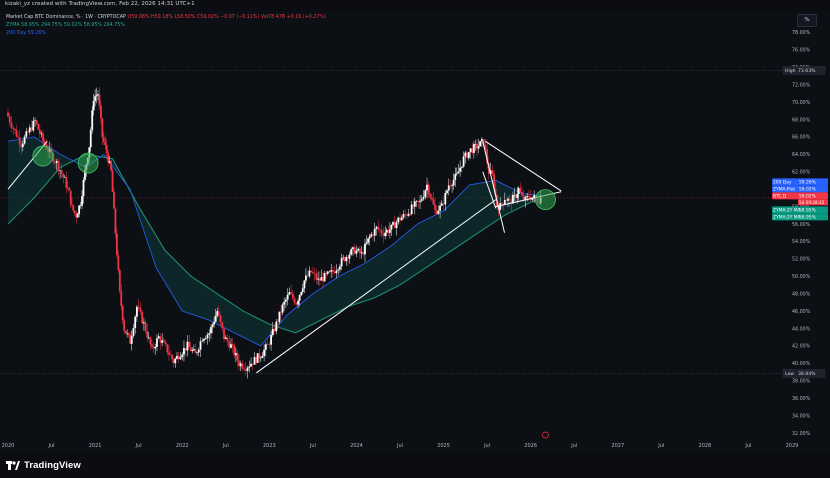  I want to click on highlight-circle-marker, so click(545, 200).